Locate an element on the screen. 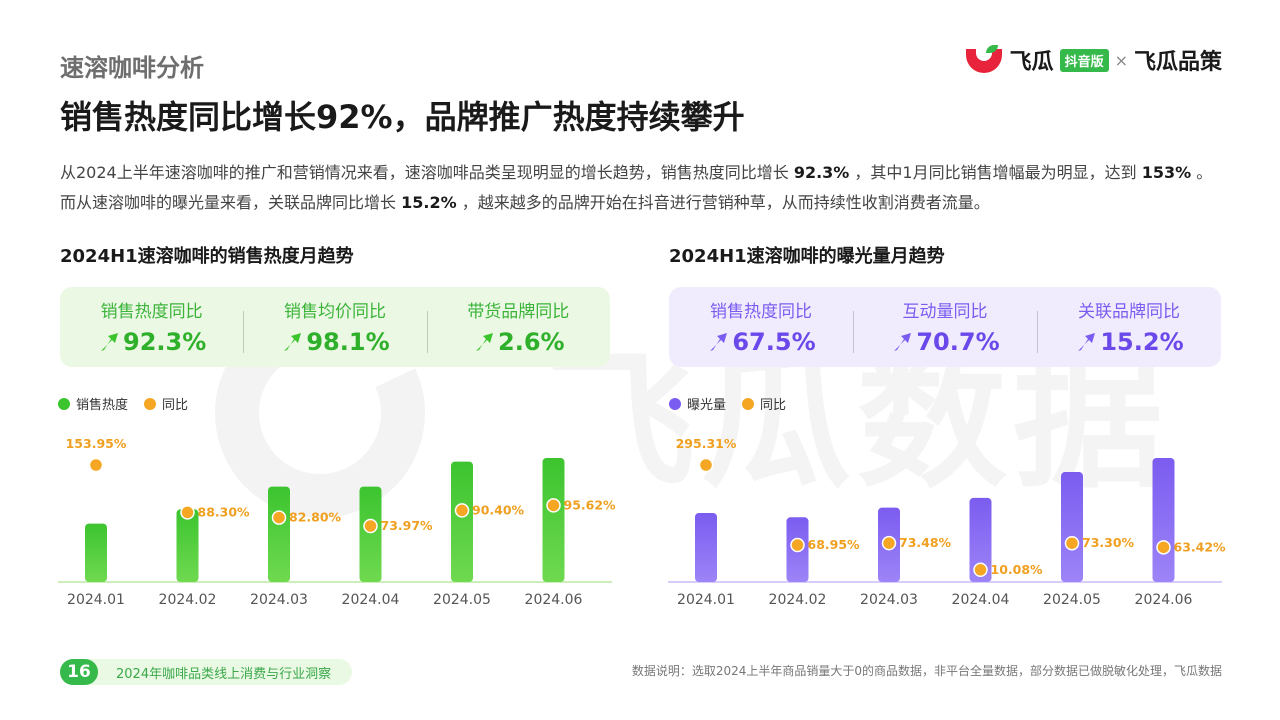 This screenshot has height=720, width=1280. kpi-value: 98.1% is located at coordinates (348, 341).